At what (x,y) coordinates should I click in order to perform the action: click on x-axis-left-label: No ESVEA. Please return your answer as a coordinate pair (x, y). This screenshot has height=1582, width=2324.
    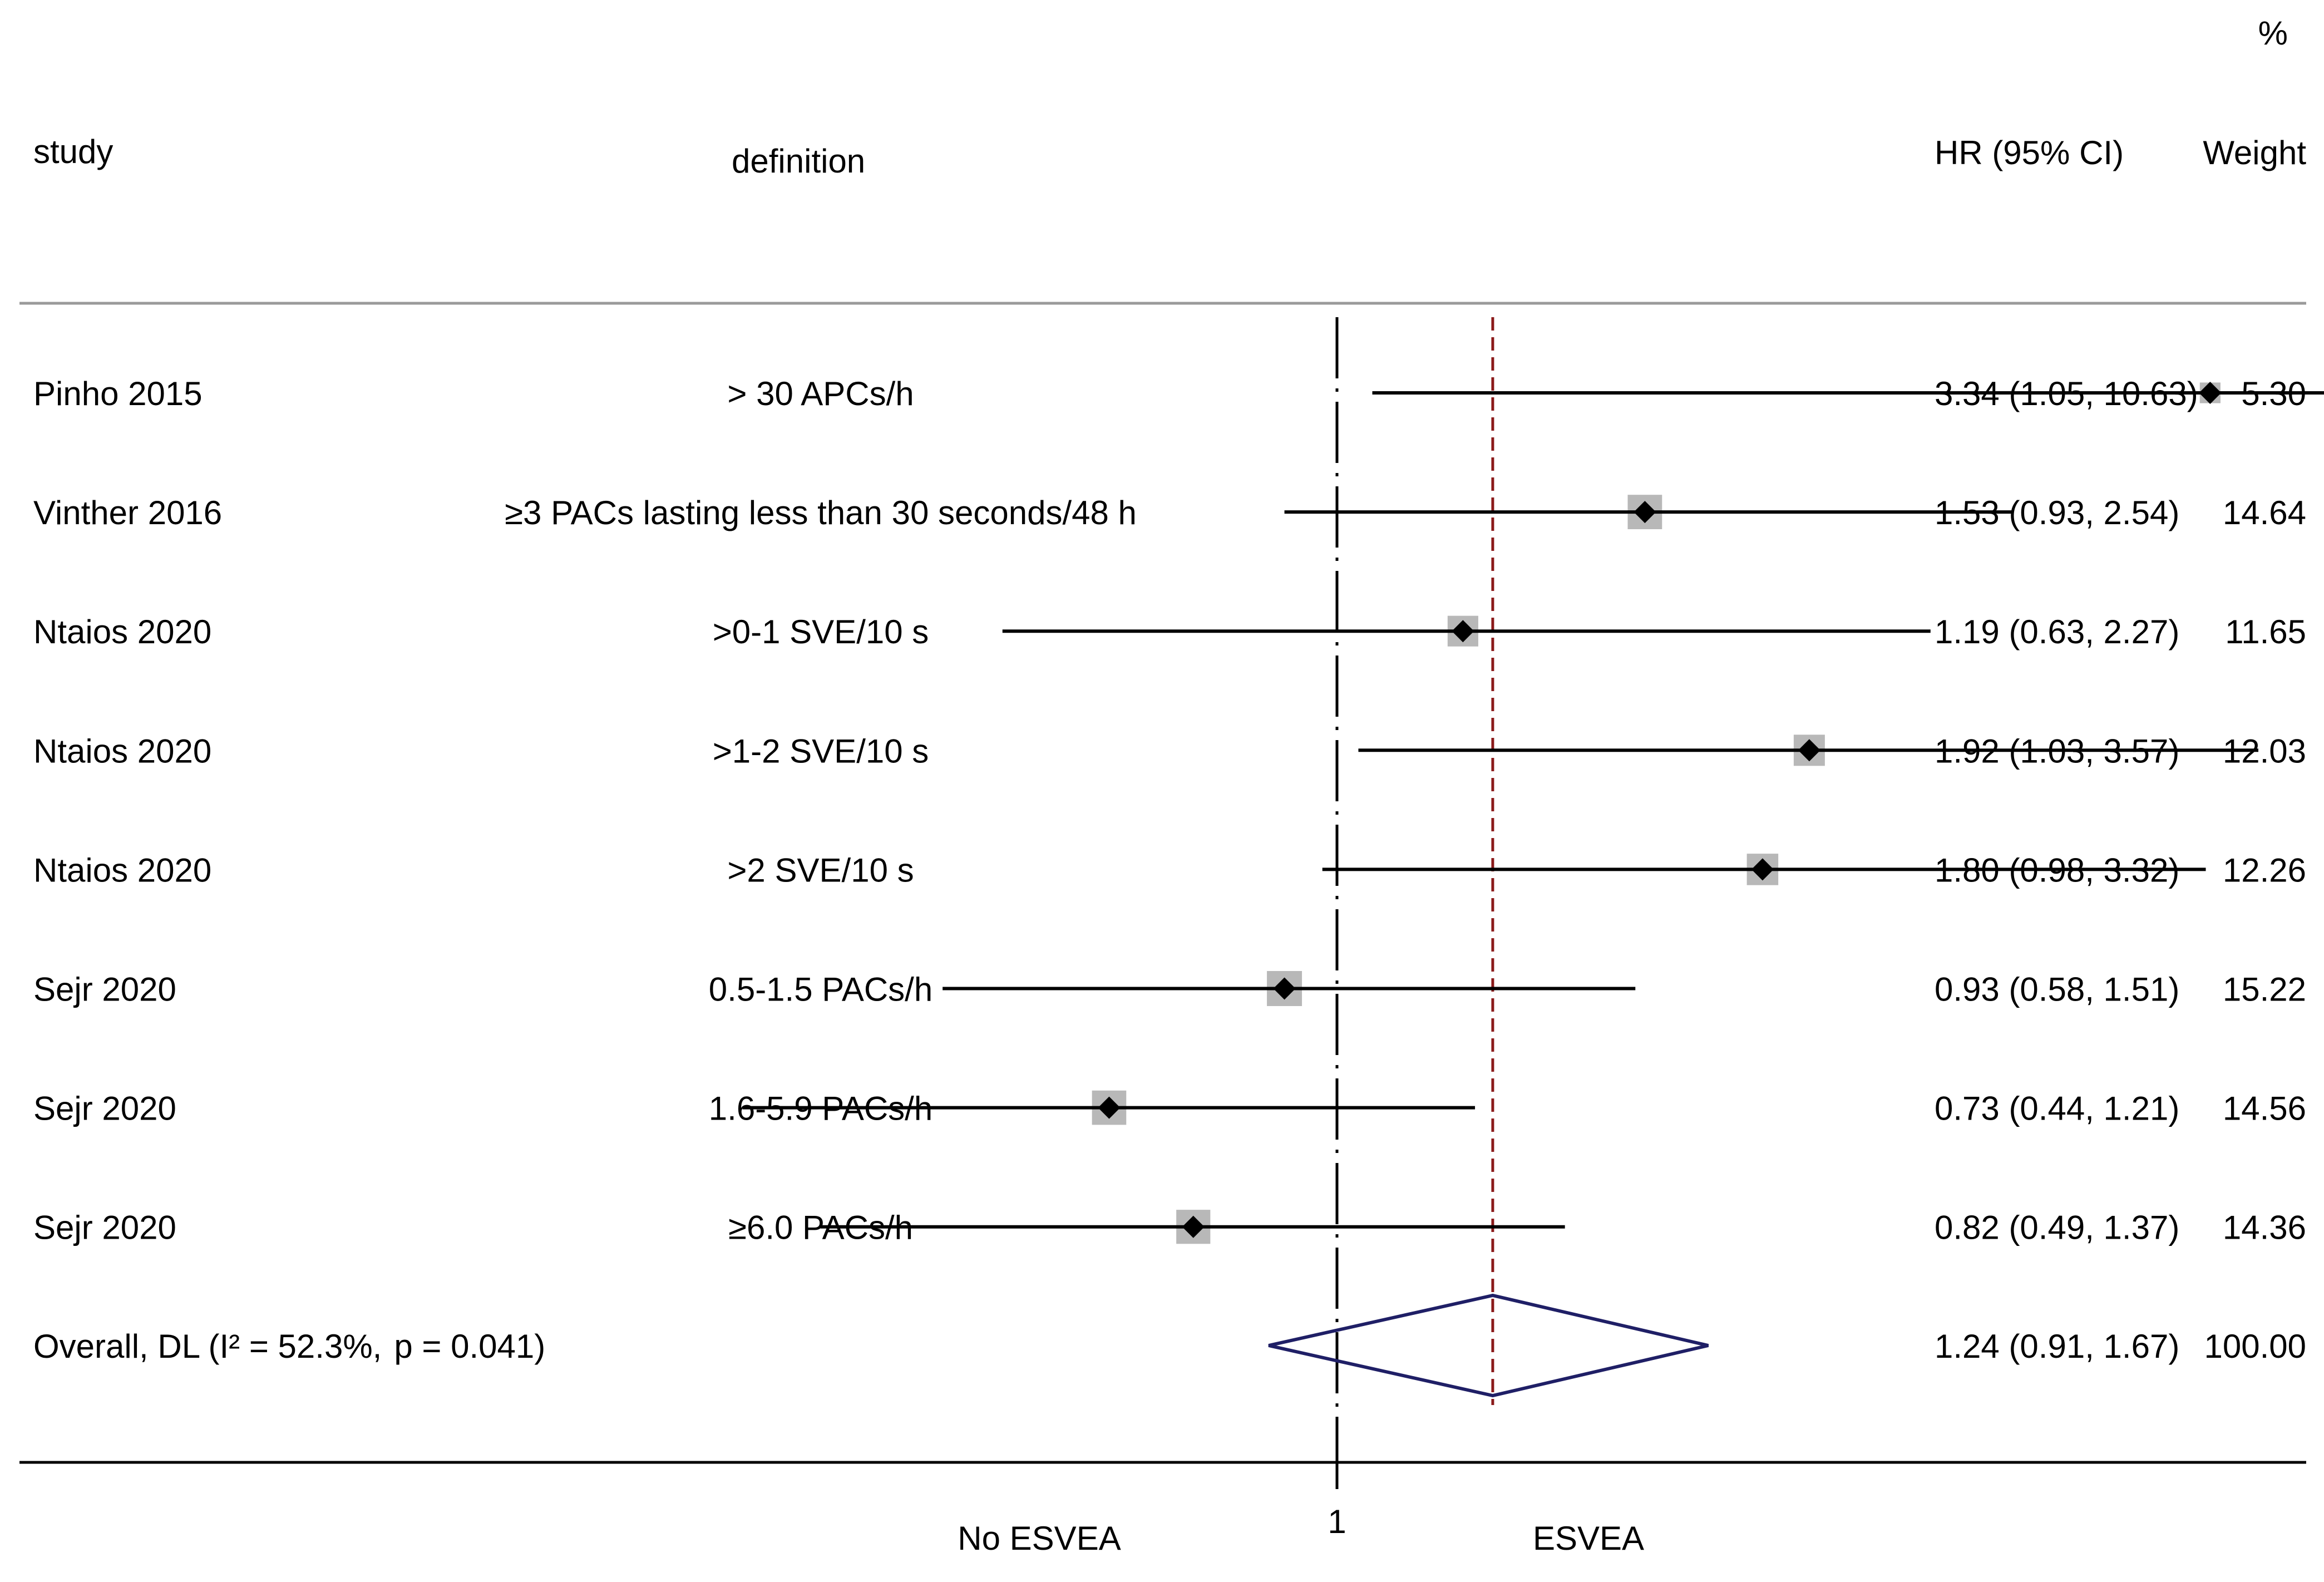
    Looking at the image, I should click on (1039, 1538).